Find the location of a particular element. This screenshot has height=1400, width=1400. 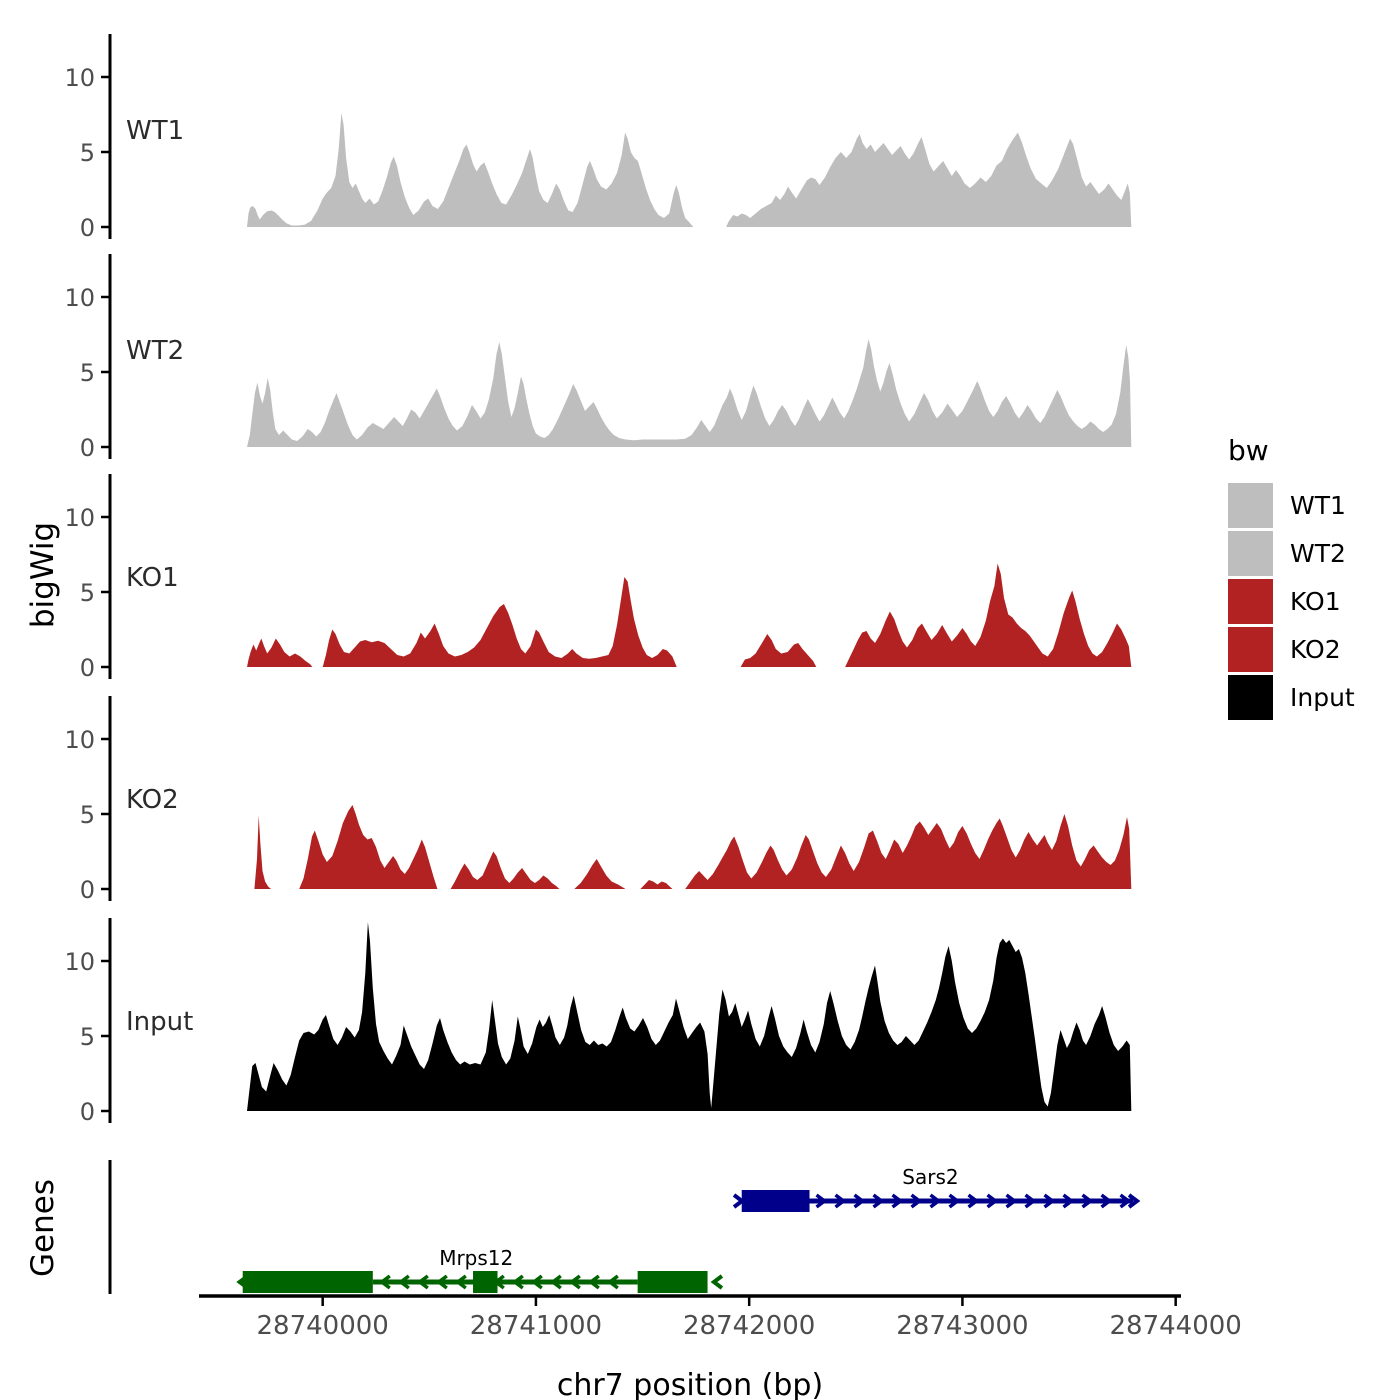

legend: bw WT1 WT2 KO1 KO2 Input is located at coordinates (1291, 578).